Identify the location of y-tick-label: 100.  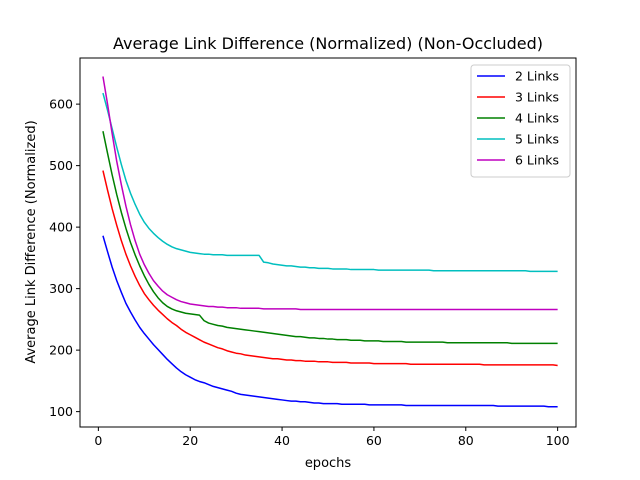
(61, 411).